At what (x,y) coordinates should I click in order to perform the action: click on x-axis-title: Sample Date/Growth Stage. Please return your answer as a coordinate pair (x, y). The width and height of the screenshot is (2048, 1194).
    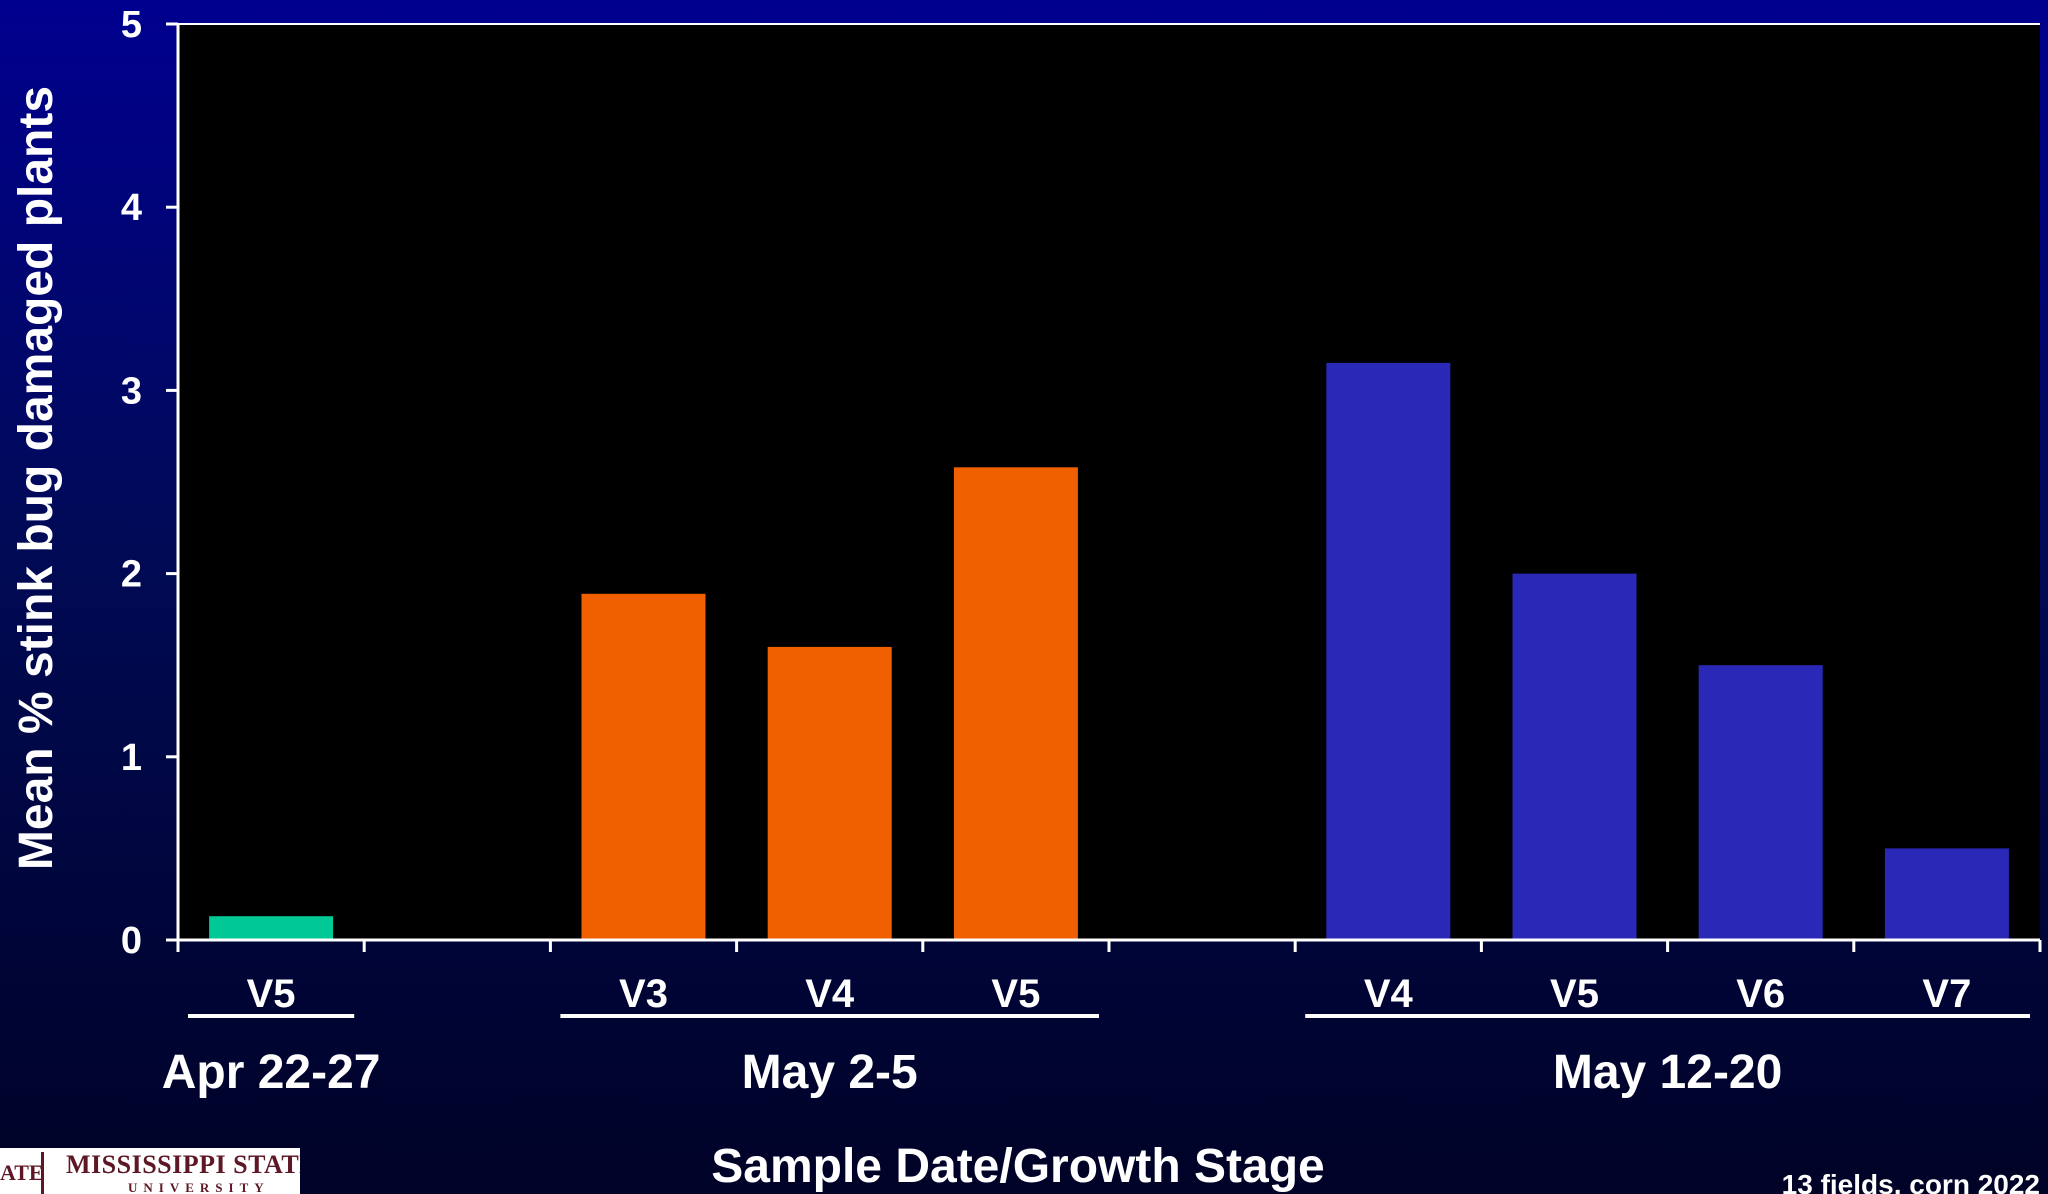
    Looking at the image, I should click on (1017, 1166).